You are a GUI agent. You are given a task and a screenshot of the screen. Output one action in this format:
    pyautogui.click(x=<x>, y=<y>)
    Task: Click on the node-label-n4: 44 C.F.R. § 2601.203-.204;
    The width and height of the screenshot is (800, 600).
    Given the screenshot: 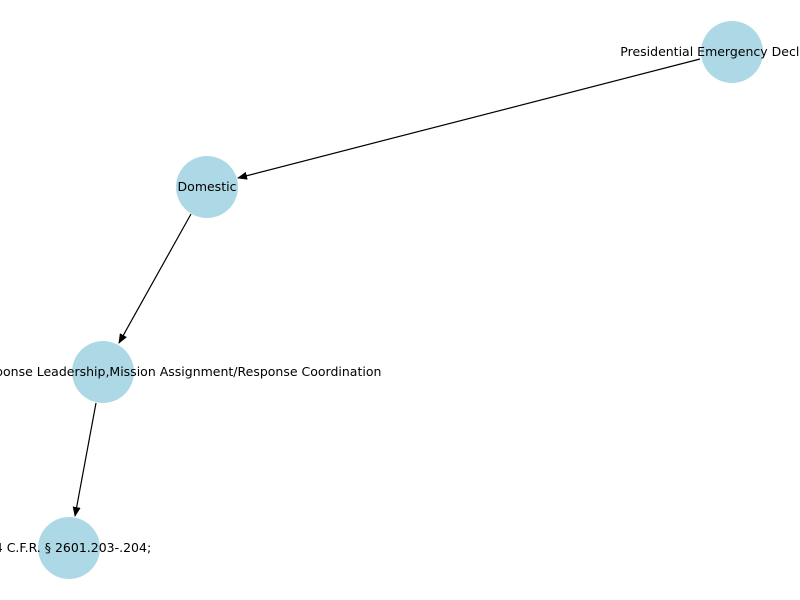 What is the action you would take?
    pyautogui.click(x=75, y=547)
    